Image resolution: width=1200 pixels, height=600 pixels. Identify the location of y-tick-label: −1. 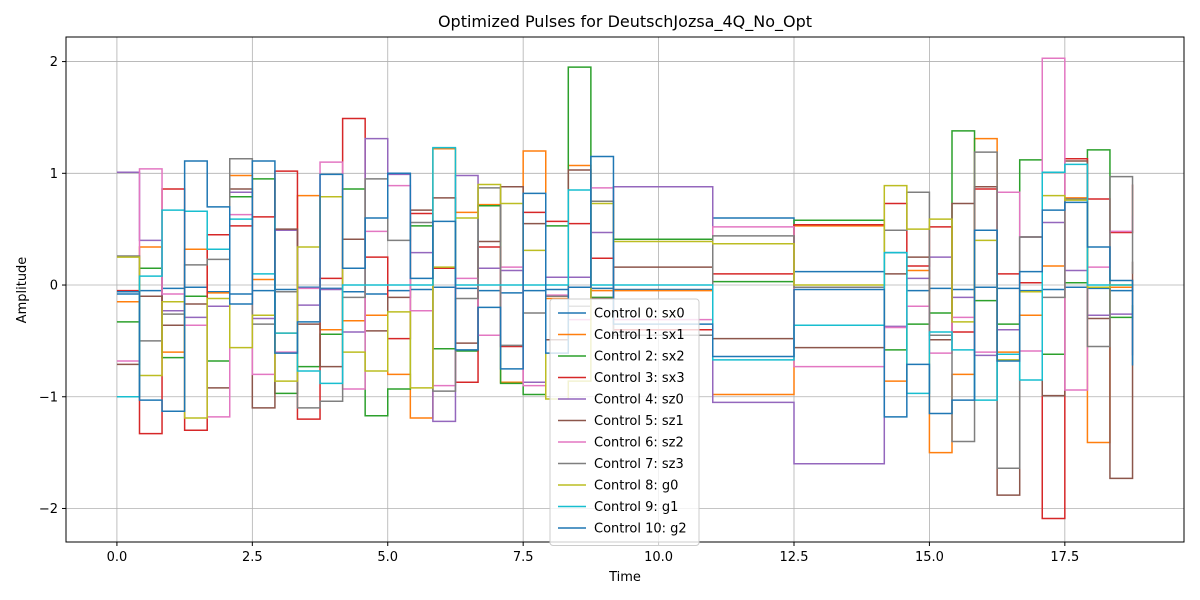
(48, 397).